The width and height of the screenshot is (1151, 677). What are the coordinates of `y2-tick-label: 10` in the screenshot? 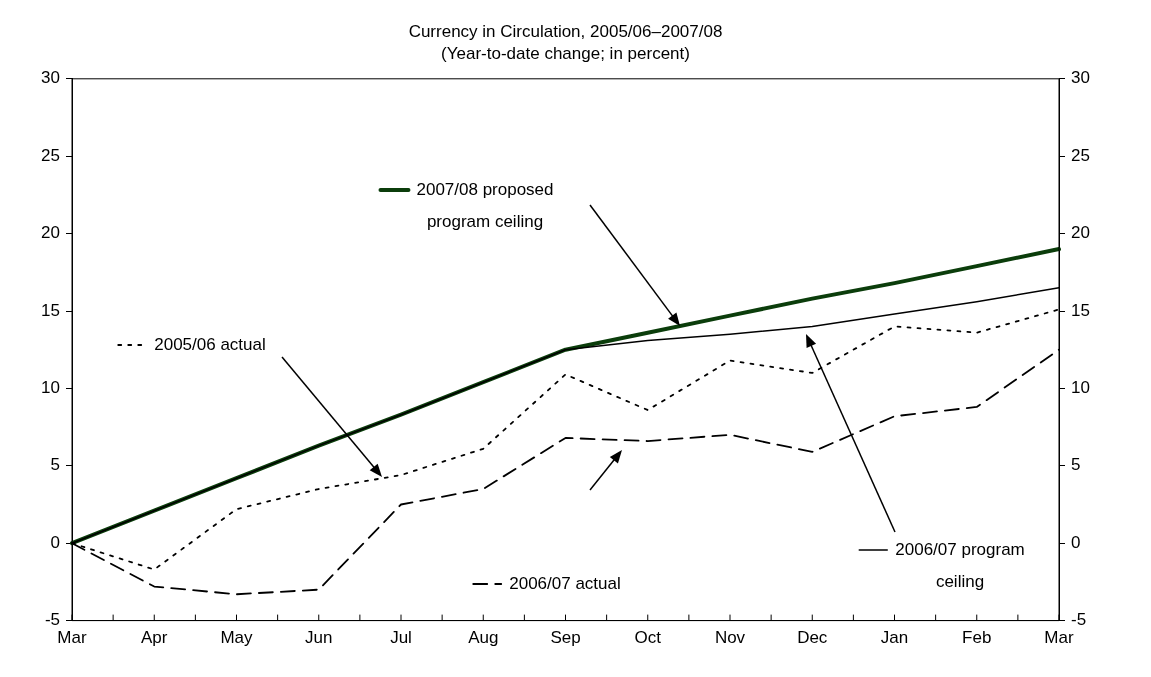 It's located at (1080, 388).